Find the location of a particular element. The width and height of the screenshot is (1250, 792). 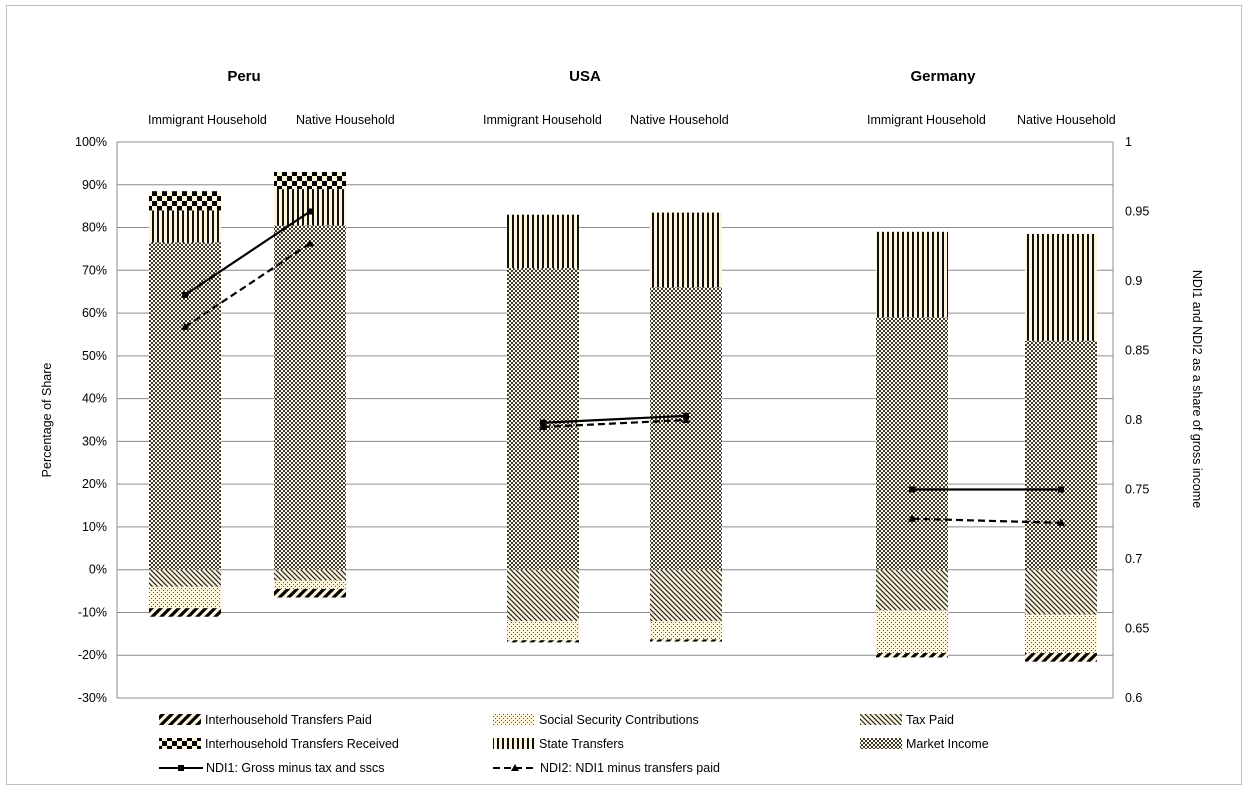

y-tick-label: 100% is located at coordinates (91, 142).